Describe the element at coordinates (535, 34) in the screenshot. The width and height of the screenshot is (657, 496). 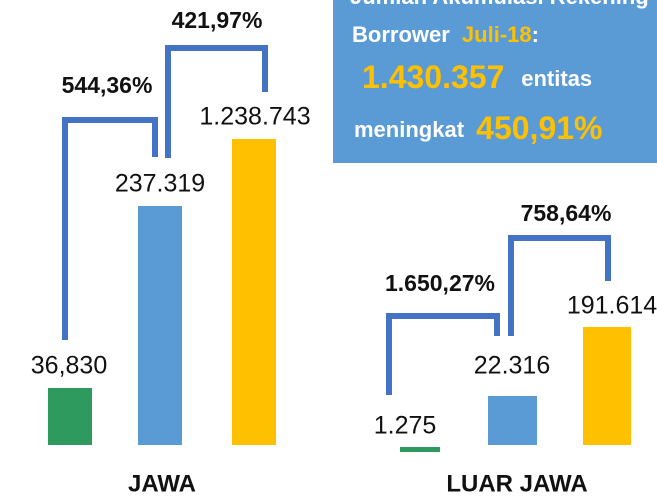
I see `info-text: :` at that location.